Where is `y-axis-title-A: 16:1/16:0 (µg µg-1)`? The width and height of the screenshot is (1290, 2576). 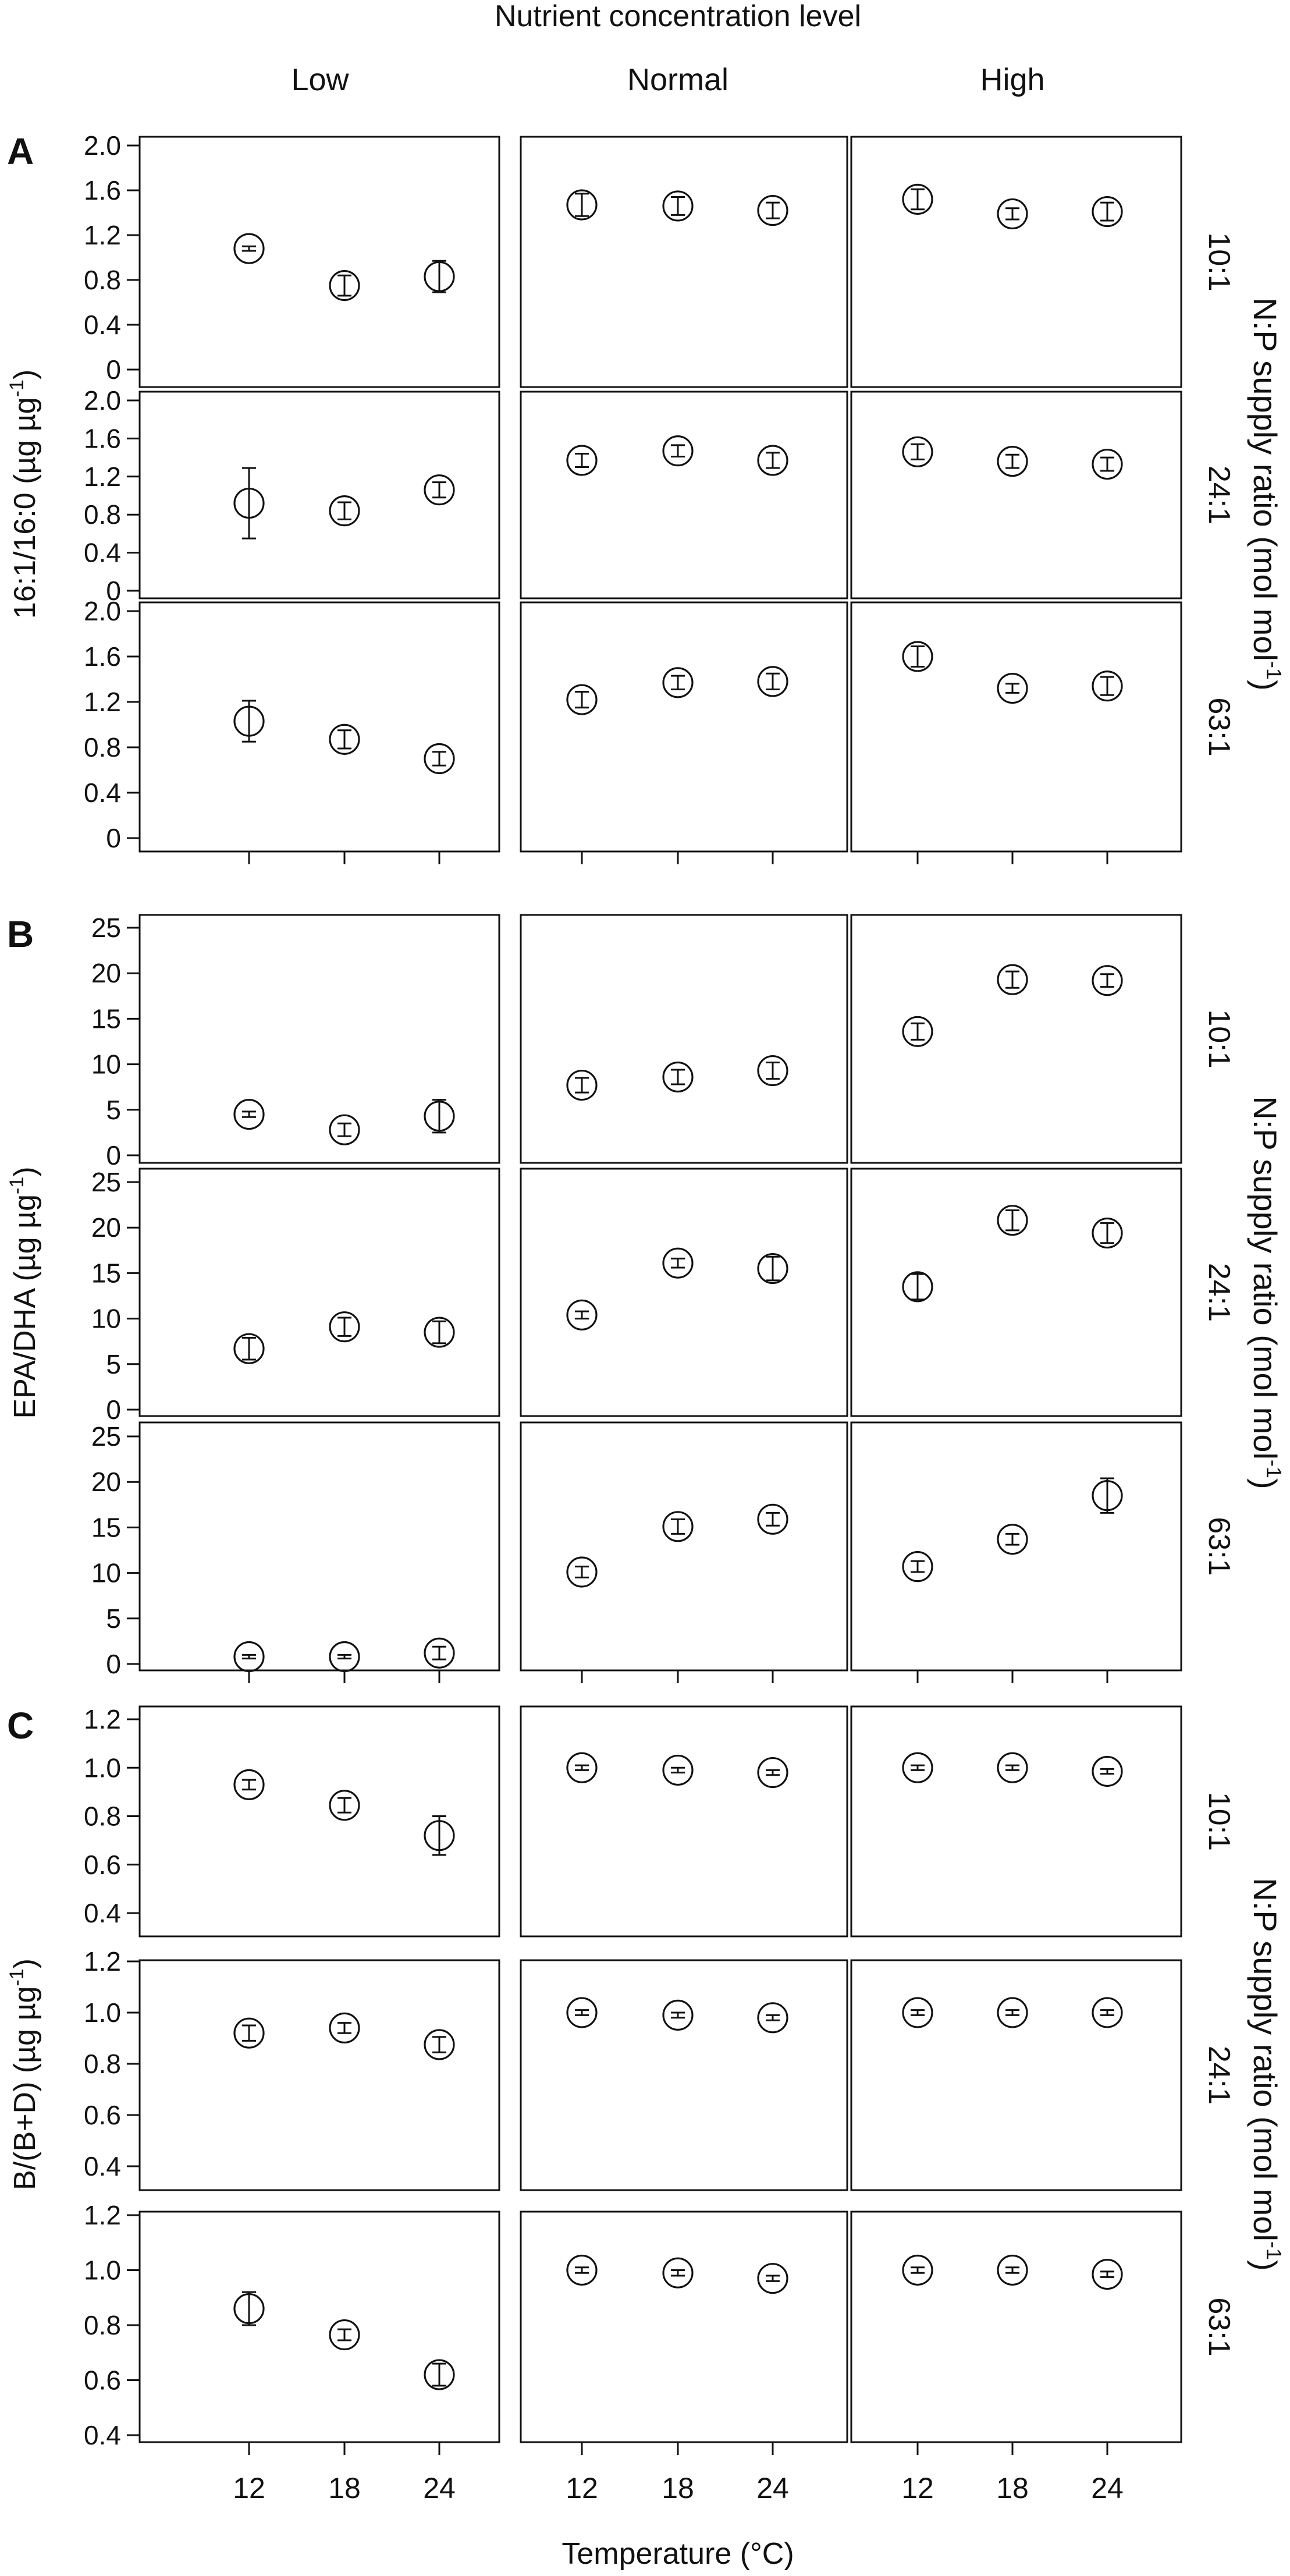
y-axis-title-A: 16:1/16:0 (µg µg-1) is located at coordinates (24, 494).